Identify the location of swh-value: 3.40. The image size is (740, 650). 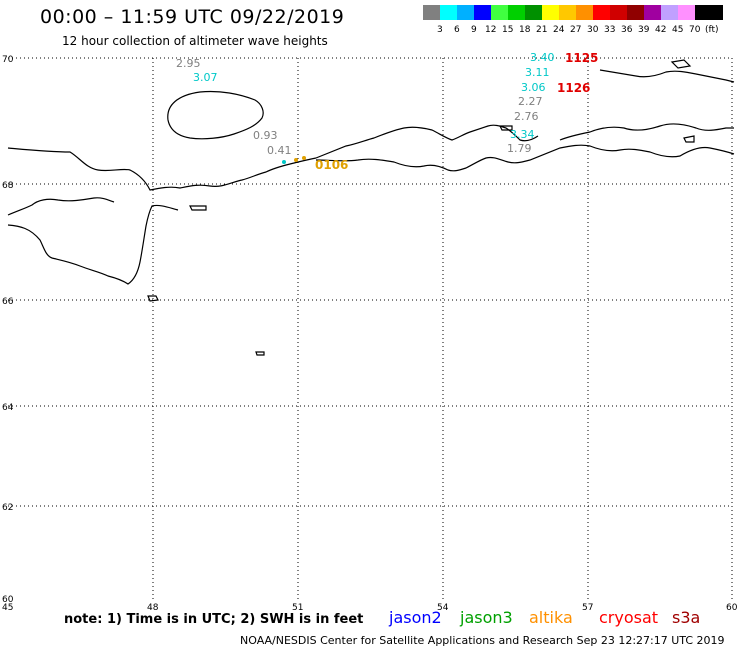
(542, 57).